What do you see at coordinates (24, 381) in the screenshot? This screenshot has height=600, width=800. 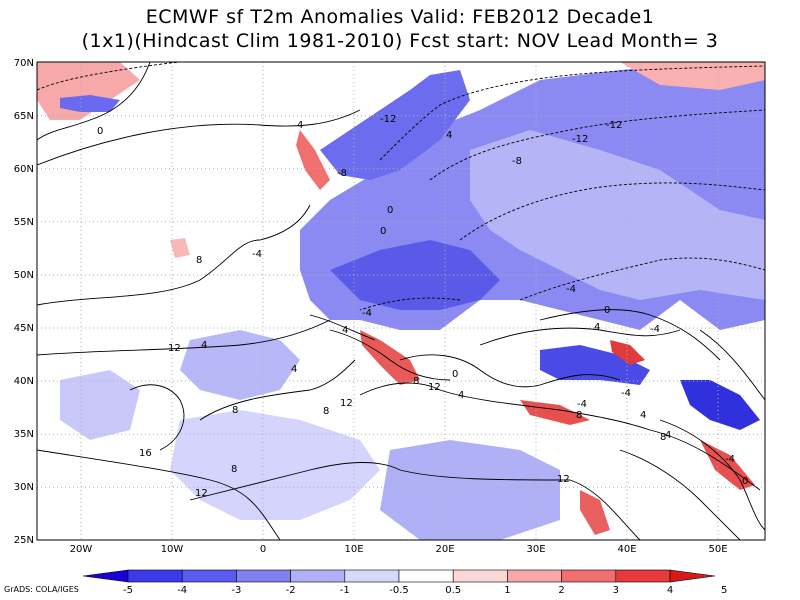 I see `lat-tick-label: 40N` at bounding box center [24, 381].